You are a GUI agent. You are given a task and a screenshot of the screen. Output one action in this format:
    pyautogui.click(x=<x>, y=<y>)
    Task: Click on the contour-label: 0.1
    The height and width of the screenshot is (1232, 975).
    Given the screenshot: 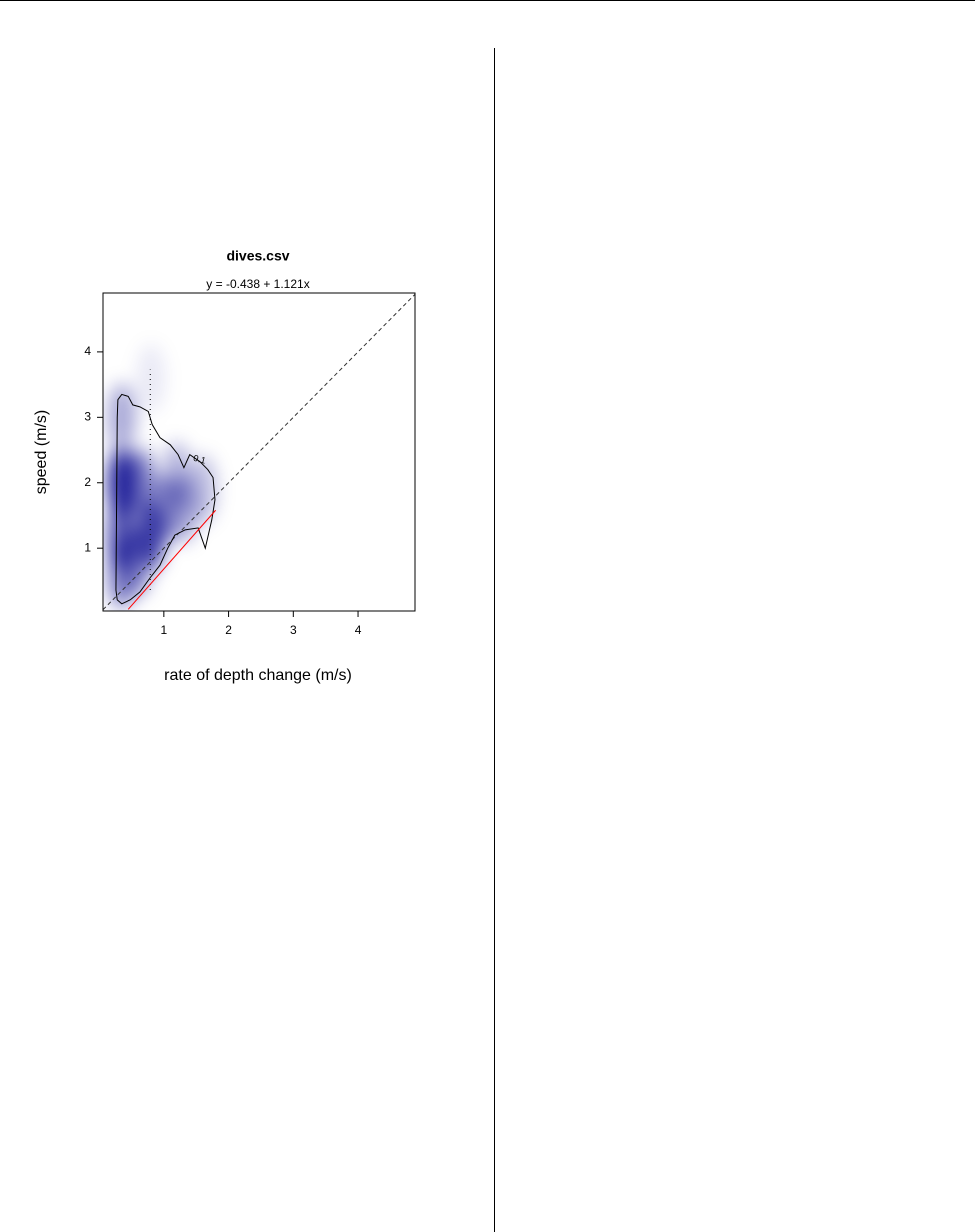 What is the action you would take?
    pyautogui.click(x=199, y=459)
    